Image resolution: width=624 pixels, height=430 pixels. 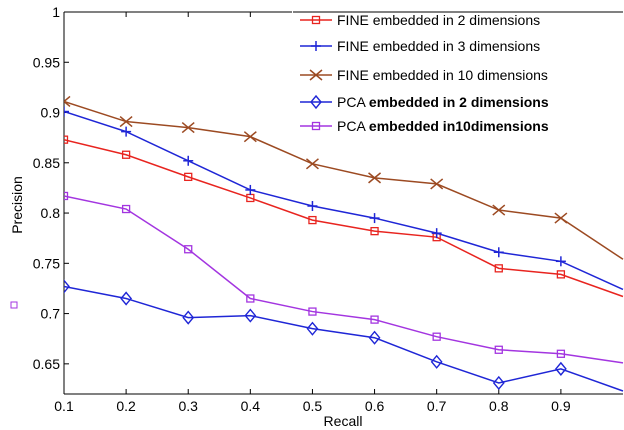 I want to click on legend-label: PCA embedded in 2 dimensions, so click(x=443, y=102).